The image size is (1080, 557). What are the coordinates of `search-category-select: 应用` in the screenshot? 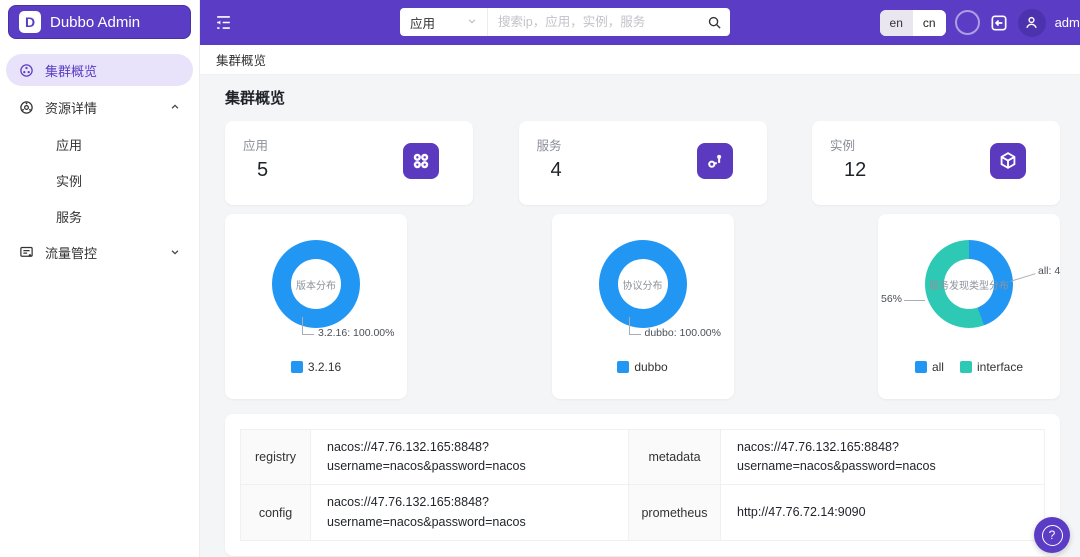 It's located at (444, 22).